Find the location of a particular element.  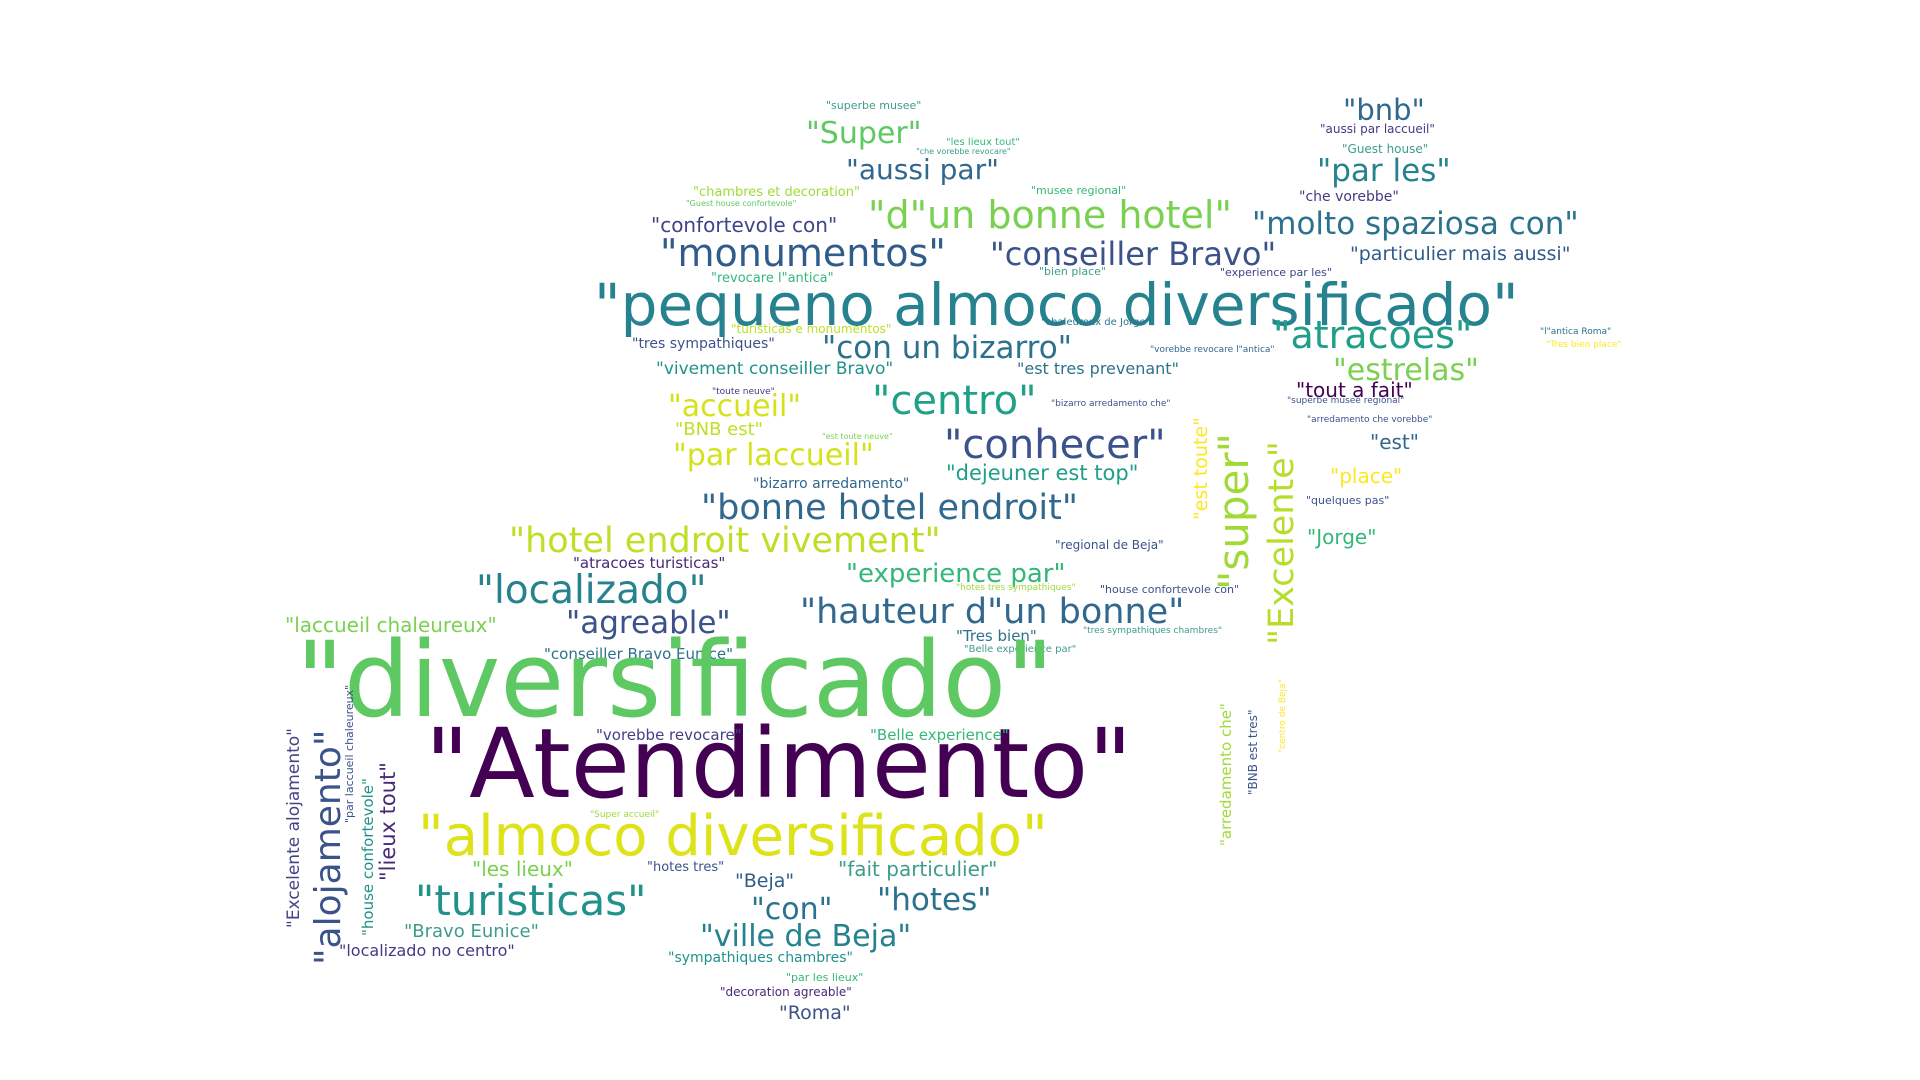

word: "musee regional" is located at coordinates (1079, 190).